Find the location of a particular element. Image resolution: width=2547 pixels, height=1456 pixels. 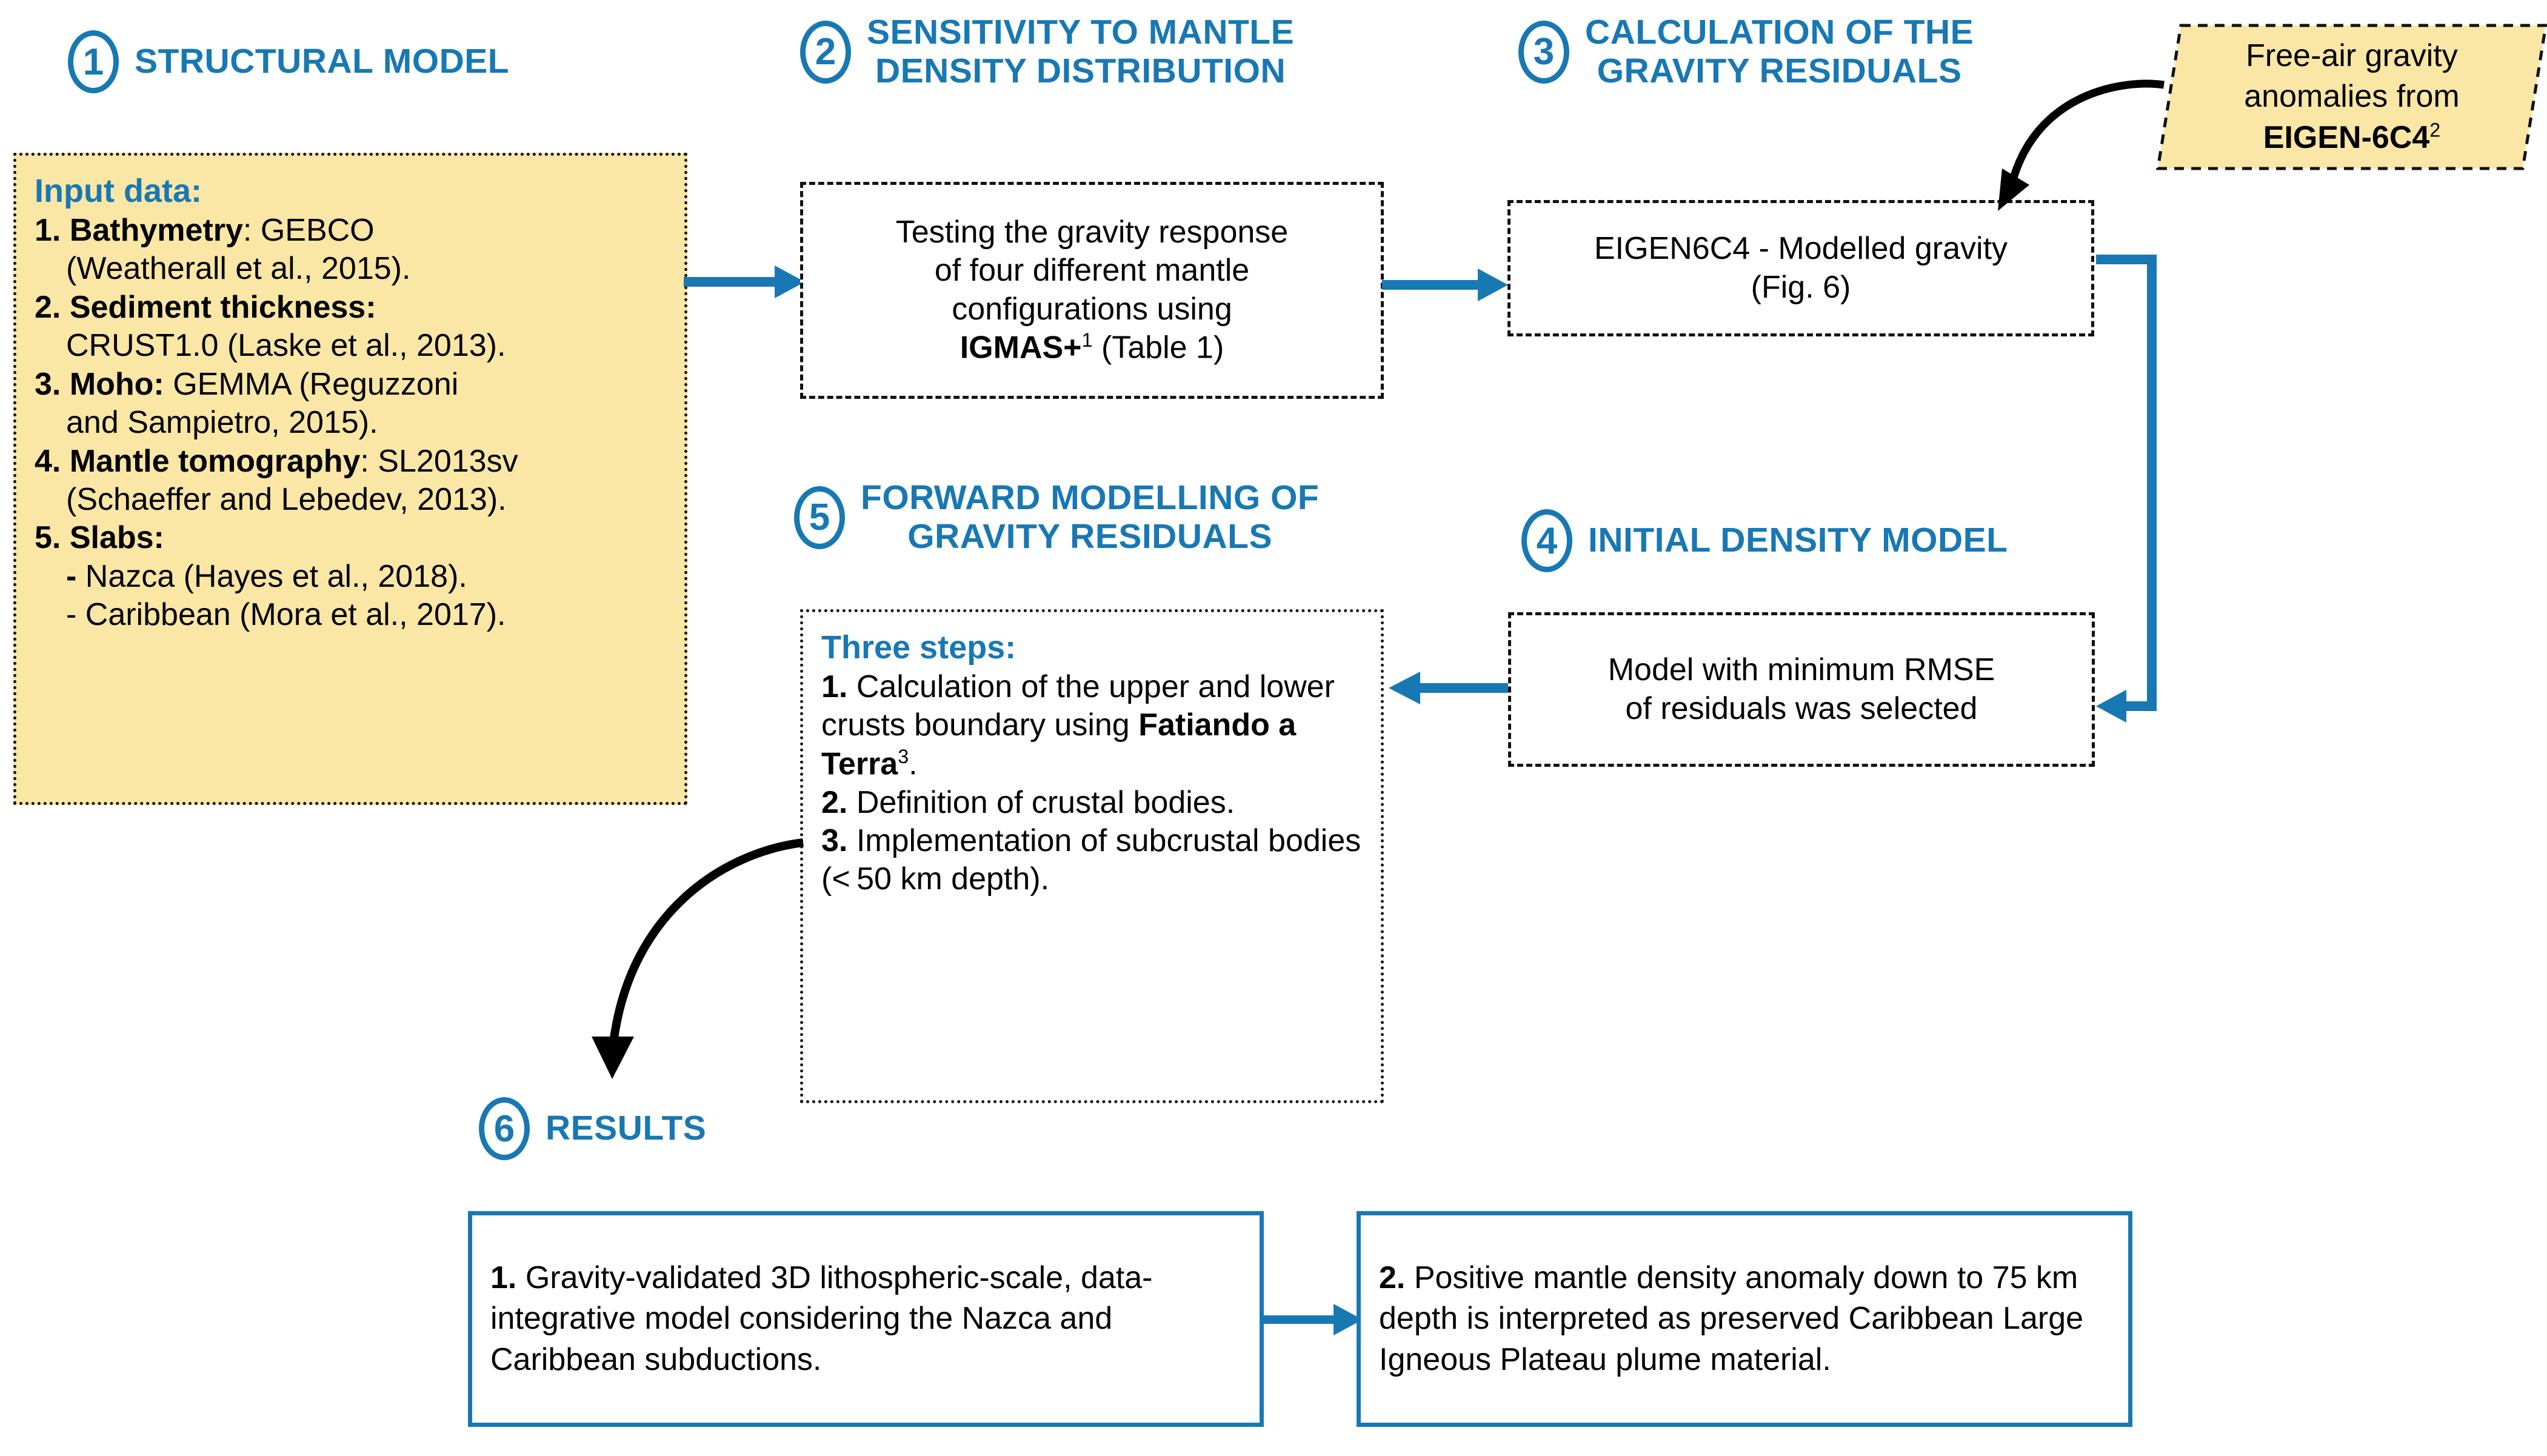

parallelogram-shape is located at coordinates (2351, 97).